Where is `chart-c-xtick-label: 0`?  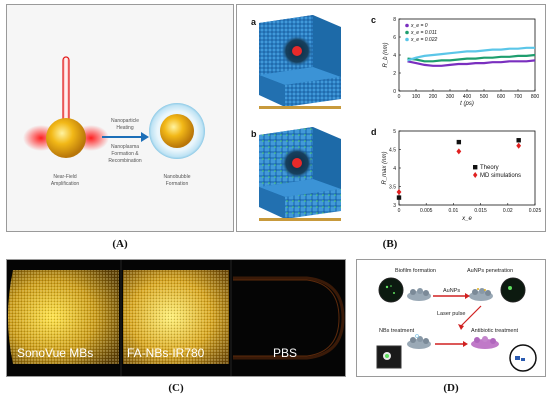 chart-c-xtick-label: 0 is located at coordinates (399, 97).